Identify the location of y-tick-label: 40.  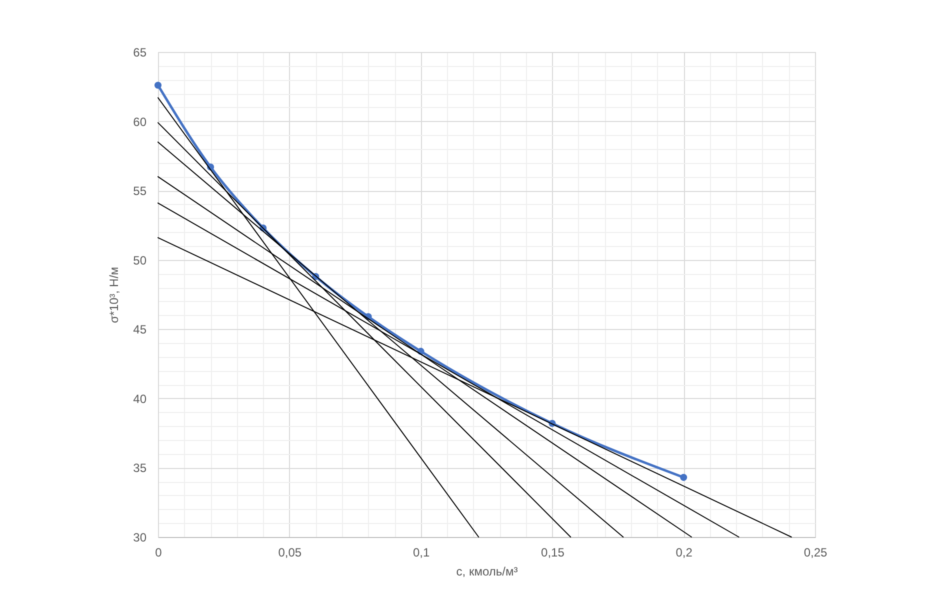
(140, 399).